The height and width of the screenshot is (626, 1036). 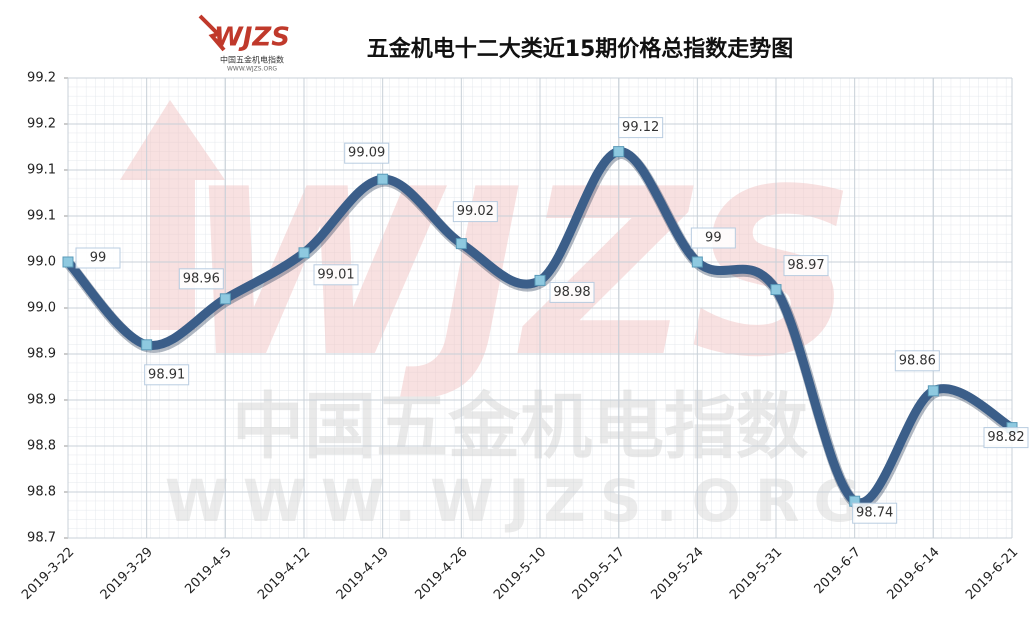 I want to click on x-tick-label: 2019-5-17, so click(x=599, y=574).